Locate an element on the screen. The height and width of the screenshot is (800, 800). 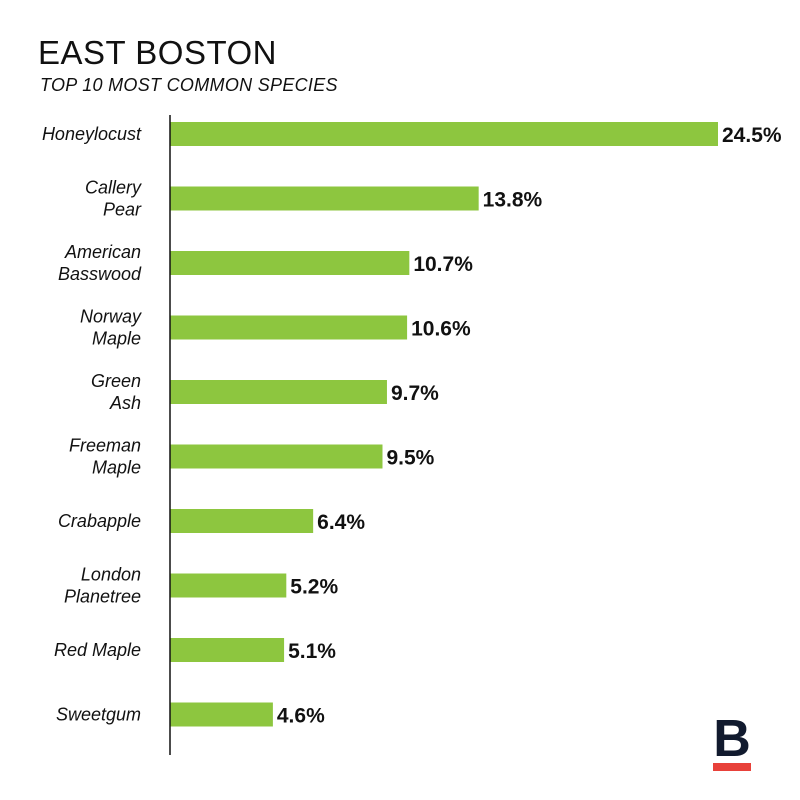
category-label: Norway is located at coordinates (111, 317).